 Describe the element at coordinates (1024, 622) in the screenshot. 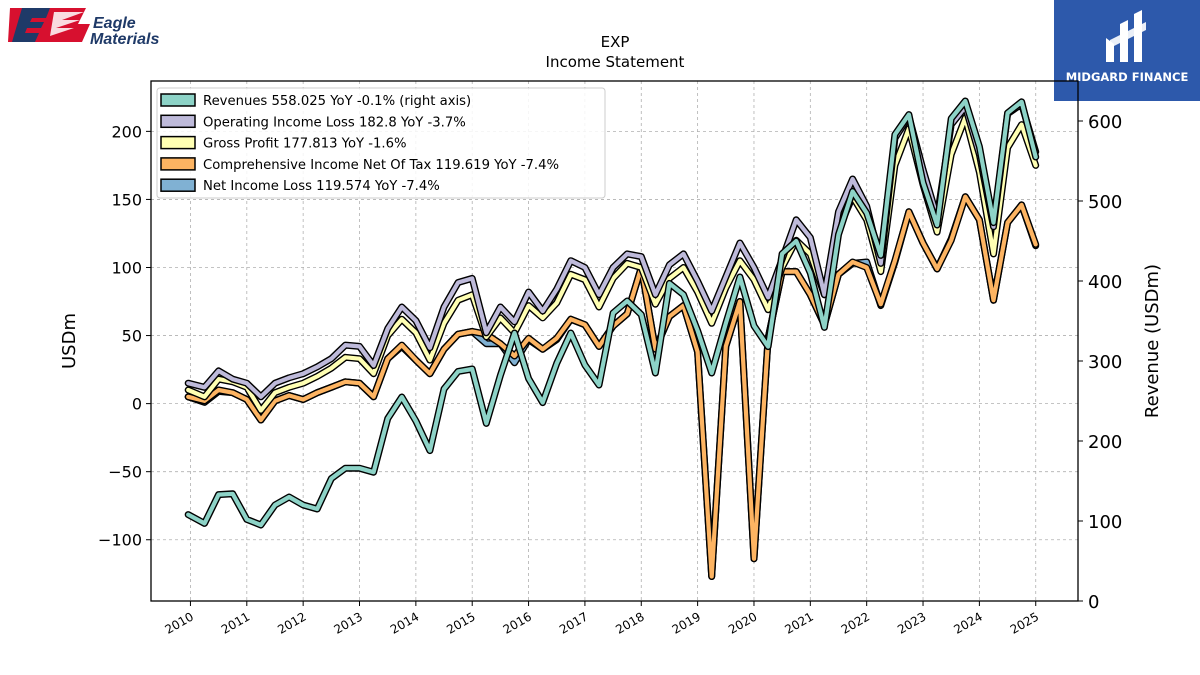

I see `x-tick-label: 2025` at that location.